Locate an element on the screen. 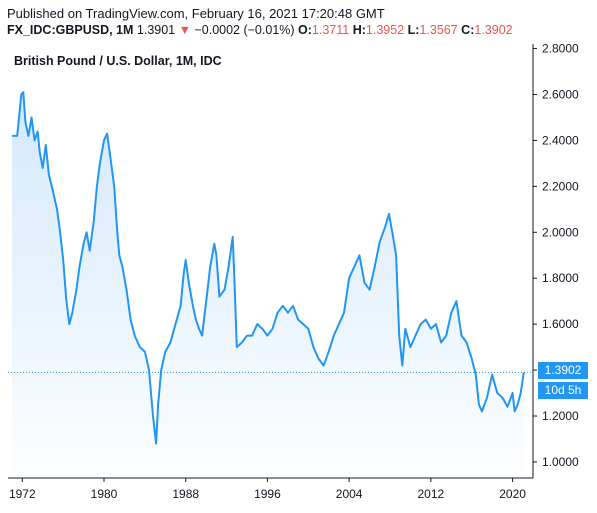  price-change: −0.0002 (−0.01%) is located at coordinates (244, 30).